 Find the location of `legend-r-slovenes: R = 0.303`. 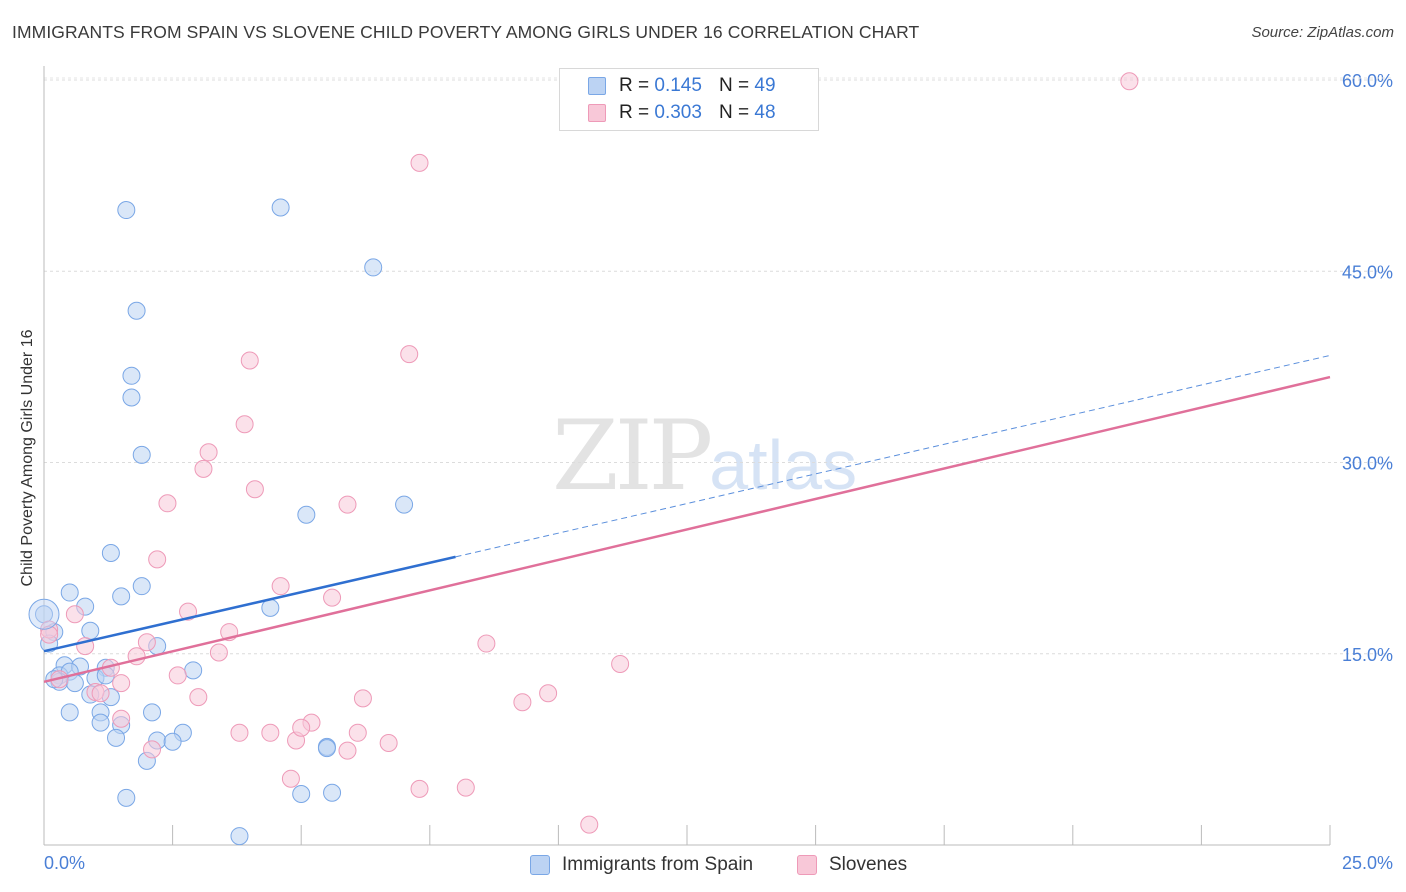

legend-r-slovenes: R = 0.303 is located at coordinates (669, 113).